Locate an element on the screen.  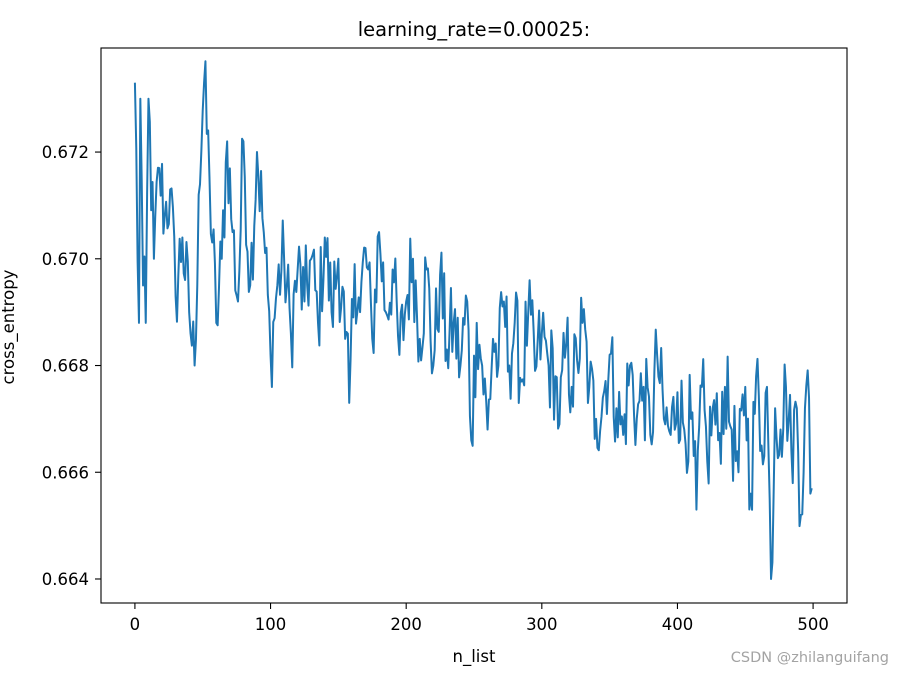
y-tick-label: 0.670 is located at coordinates (65, 259).